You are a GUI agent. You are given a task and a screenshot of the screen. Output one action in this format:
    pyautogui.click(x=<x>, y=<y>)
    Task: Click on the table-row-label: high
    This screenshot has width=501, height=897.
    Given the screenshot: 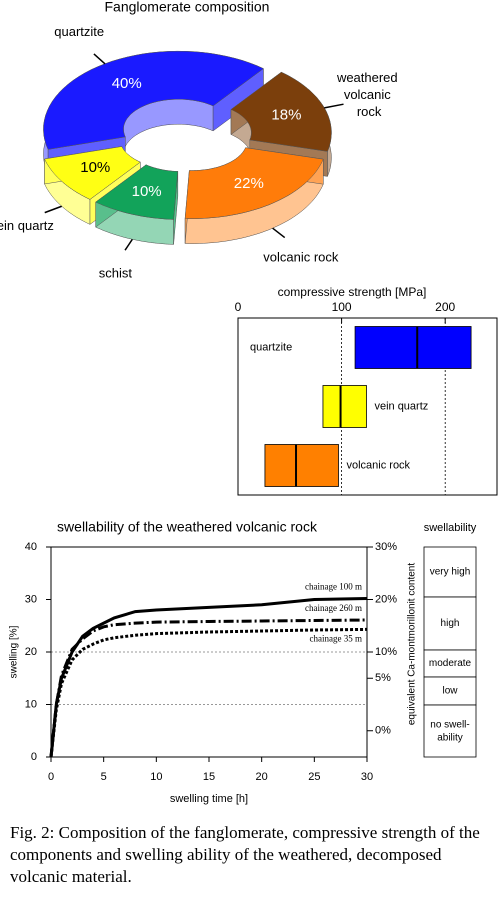 What is the action you would take?
    pyautogui.click(x=450, y=623)
    